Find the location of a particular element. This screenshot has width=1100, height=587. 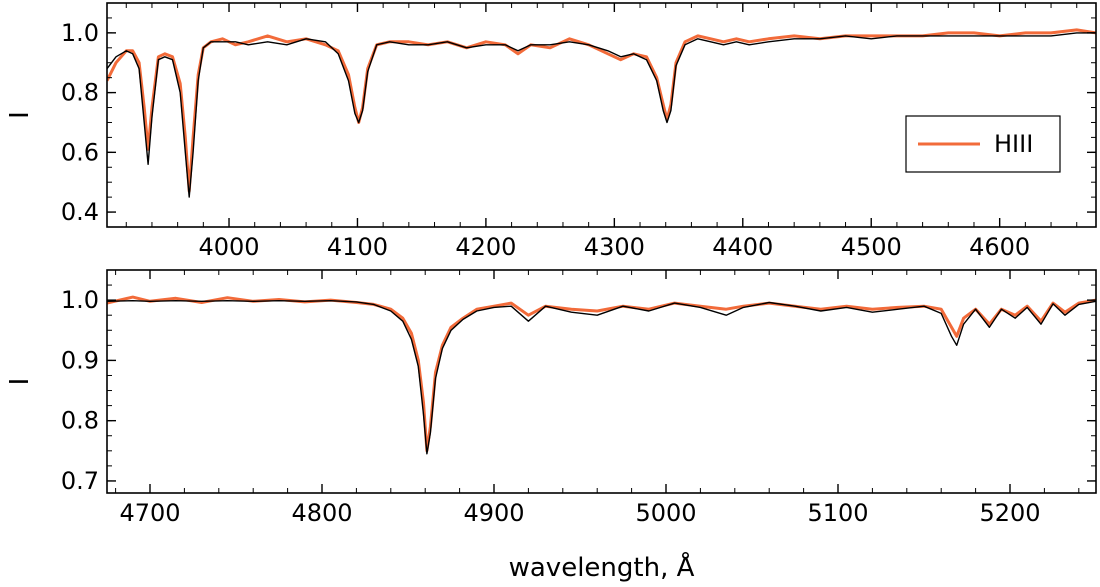

x-tick-label: 4900 is located at coordinates (493, 513).